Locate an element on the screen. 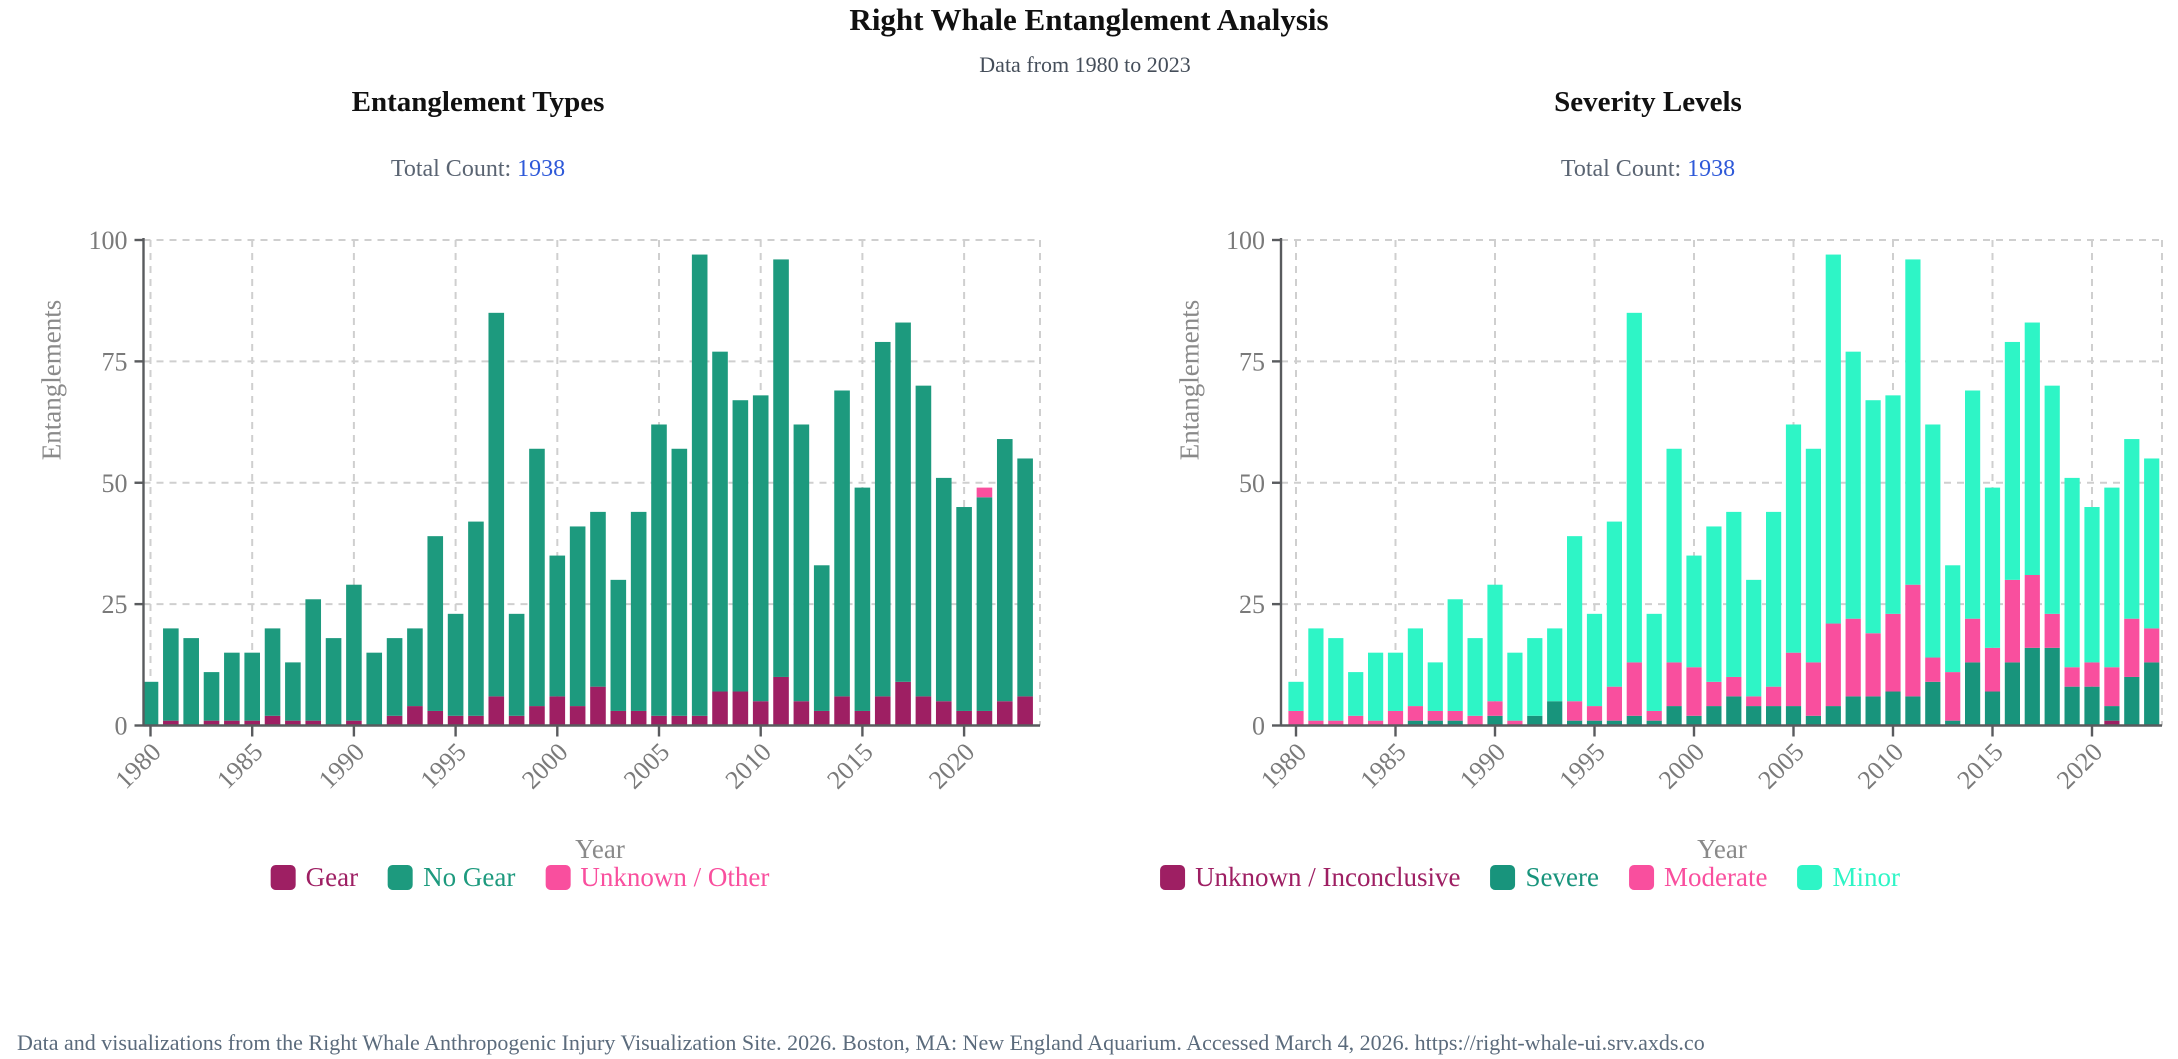 The width and height of the screenshot is (2178, 1059). legend-item: No Gear is located at coordinates (451, 877).